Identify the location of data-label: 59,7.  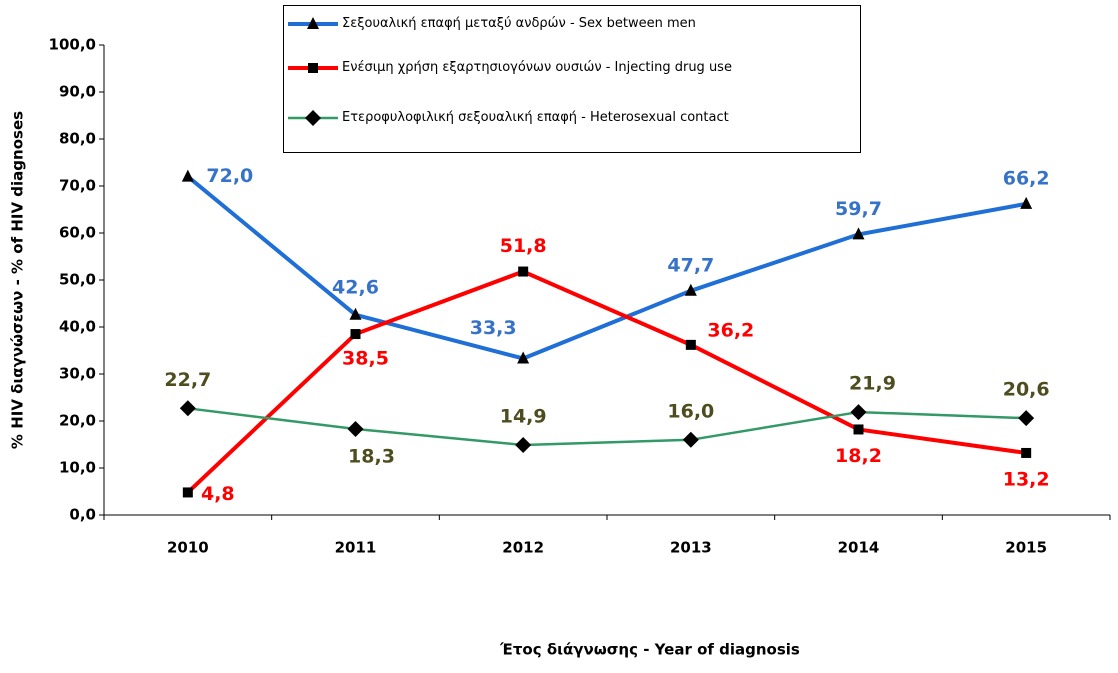
(858, 209).